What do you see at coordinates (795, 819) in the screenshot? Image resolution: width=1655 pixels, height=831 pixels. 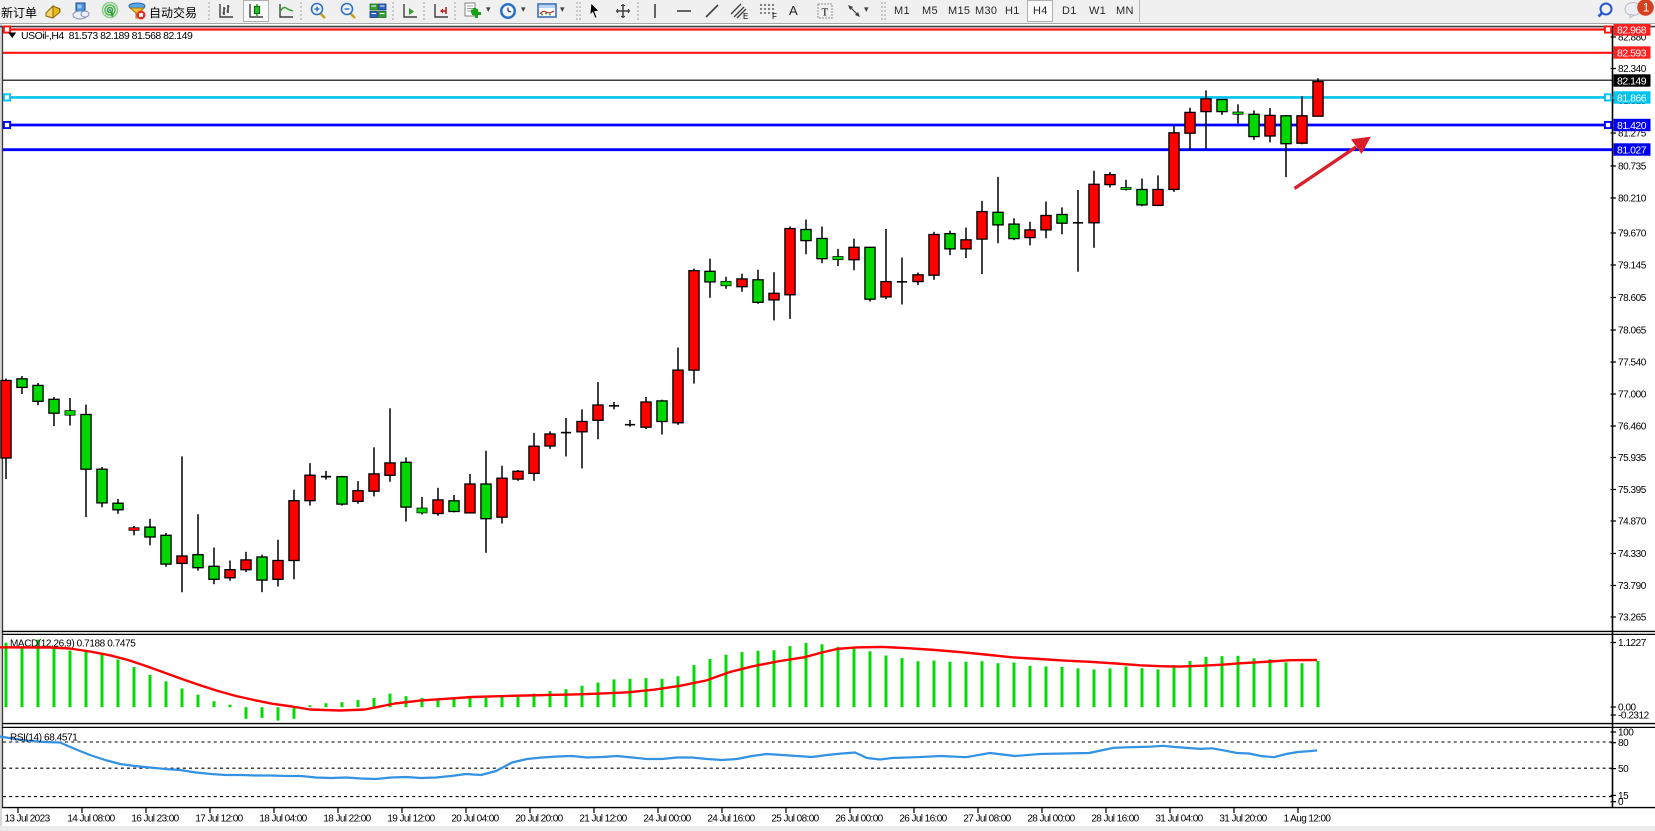 I see `svg-text: 25 Jul 08:00` at bounding box center [795, 819].